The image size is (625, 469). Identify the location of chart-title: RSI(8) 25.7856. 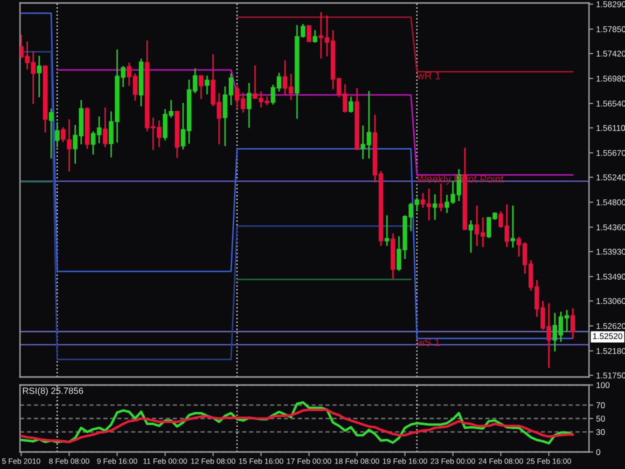
(53, 391).